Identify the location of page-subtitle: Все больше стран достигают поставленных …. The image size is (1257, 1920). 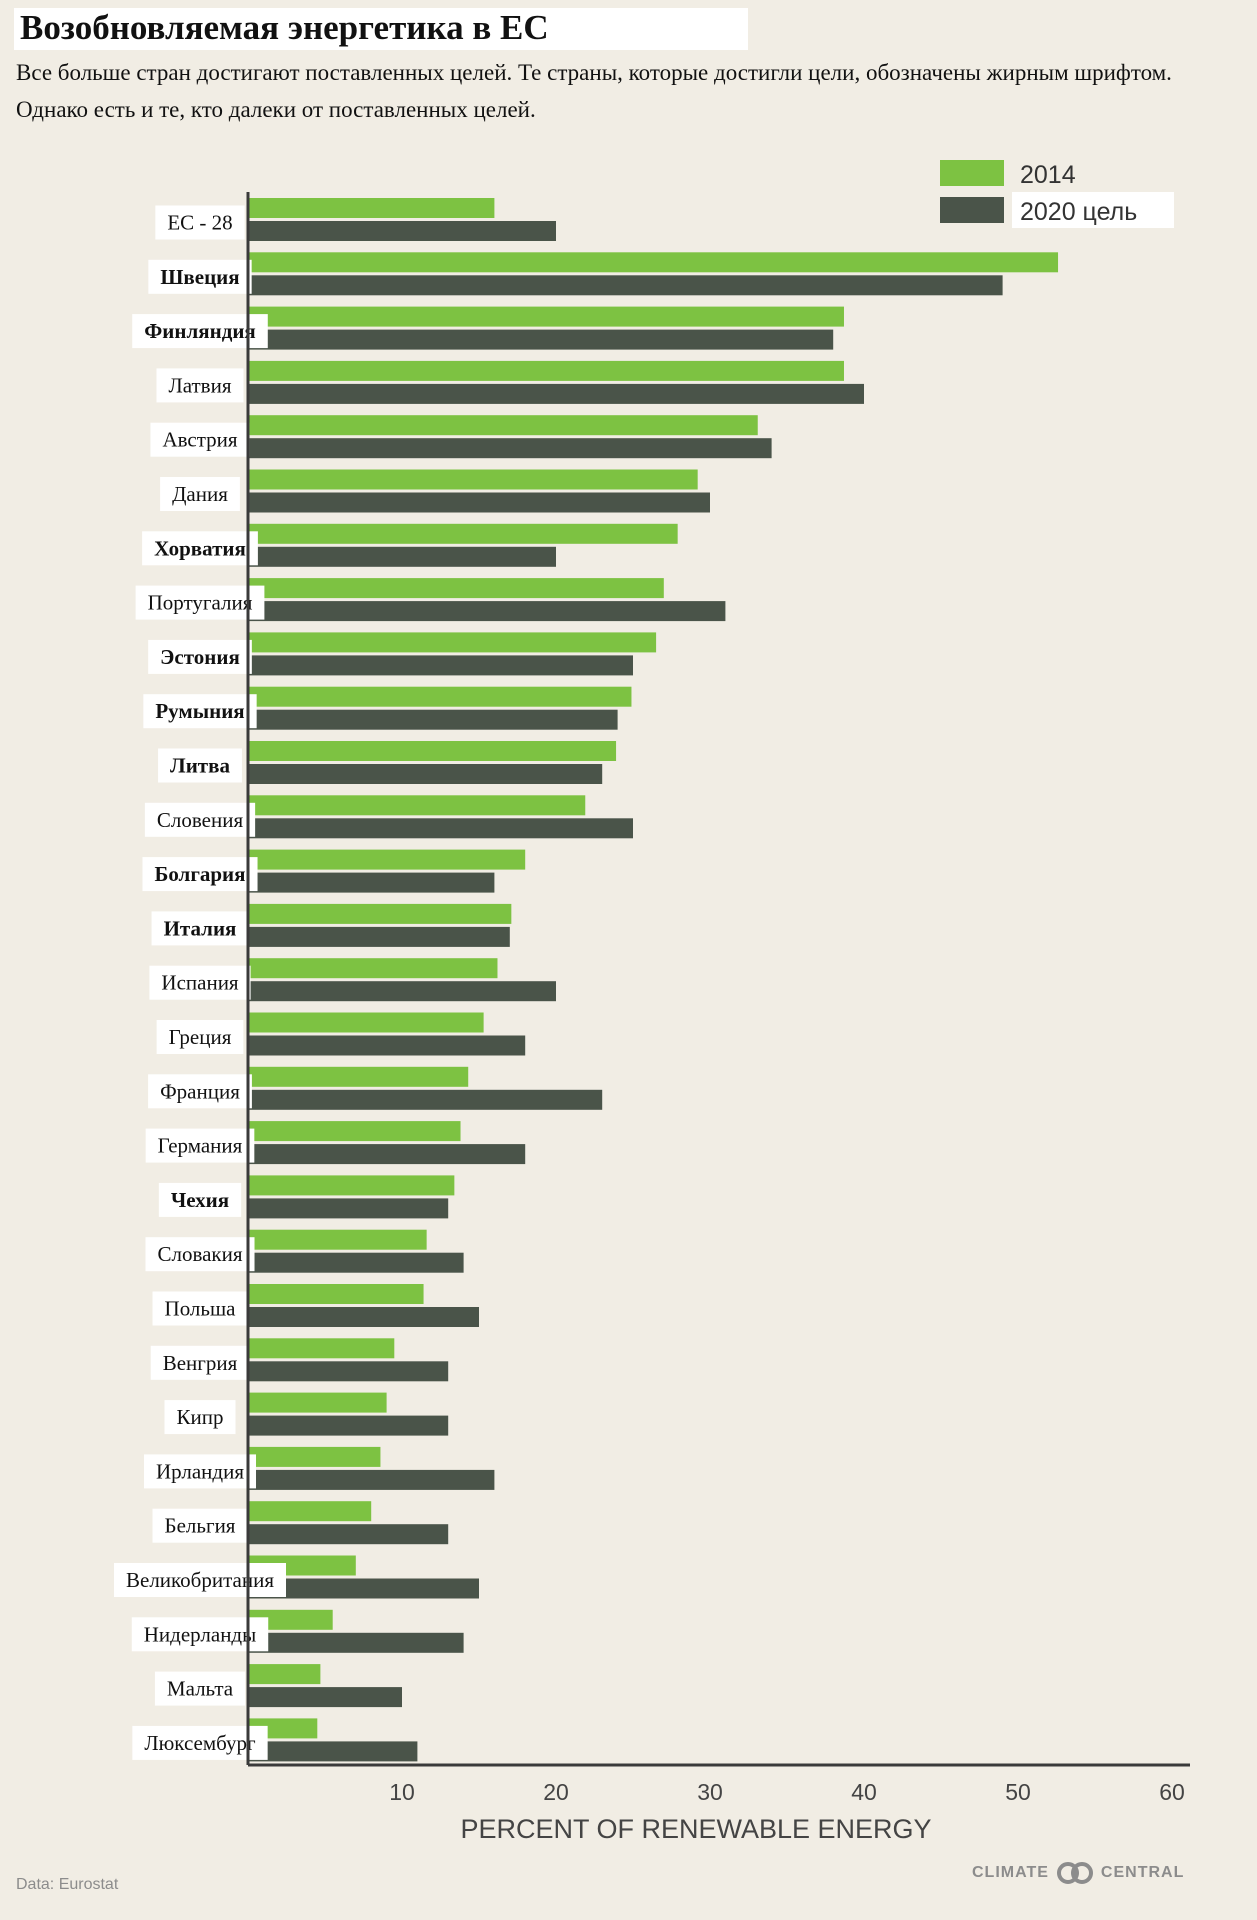
(594, 91).